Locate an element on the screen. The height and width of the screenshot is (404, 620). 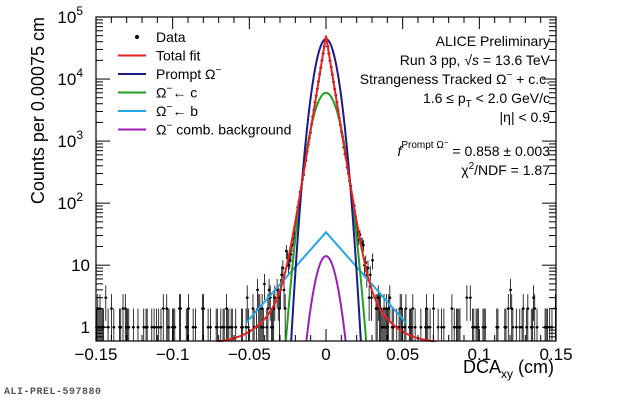
mask-top is located at coordinates (310, 8).